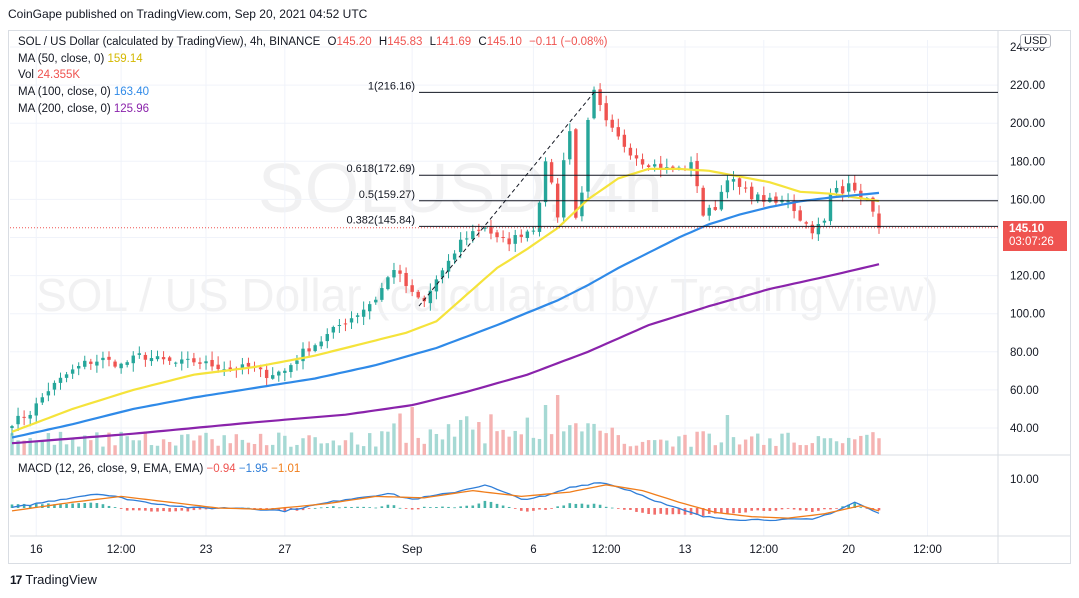 The image size is (1079, 598). I want to click on legend-row-ma50: MA (50, close, 0) 159.14, so click(80, 59).